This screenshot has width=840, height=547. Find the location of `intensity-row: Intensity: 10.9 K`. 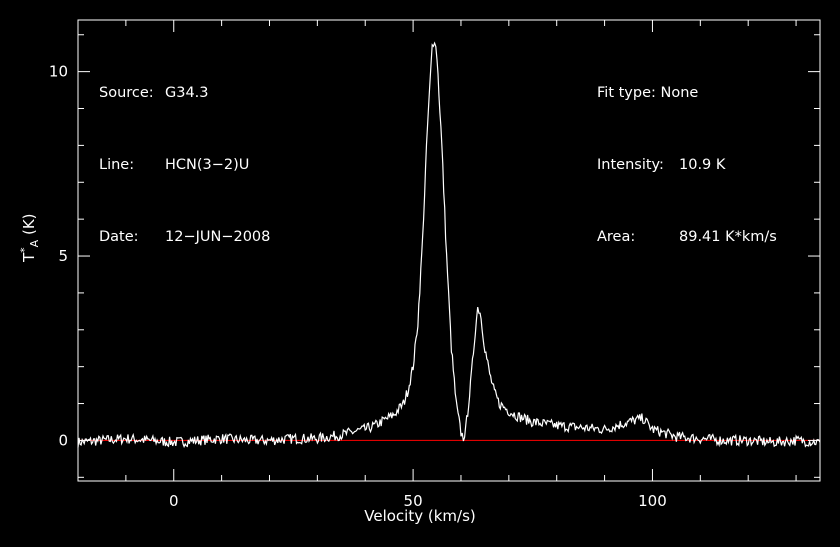

intensity-row: Intensity: 10.9 K is located at coordinates (687, 165).